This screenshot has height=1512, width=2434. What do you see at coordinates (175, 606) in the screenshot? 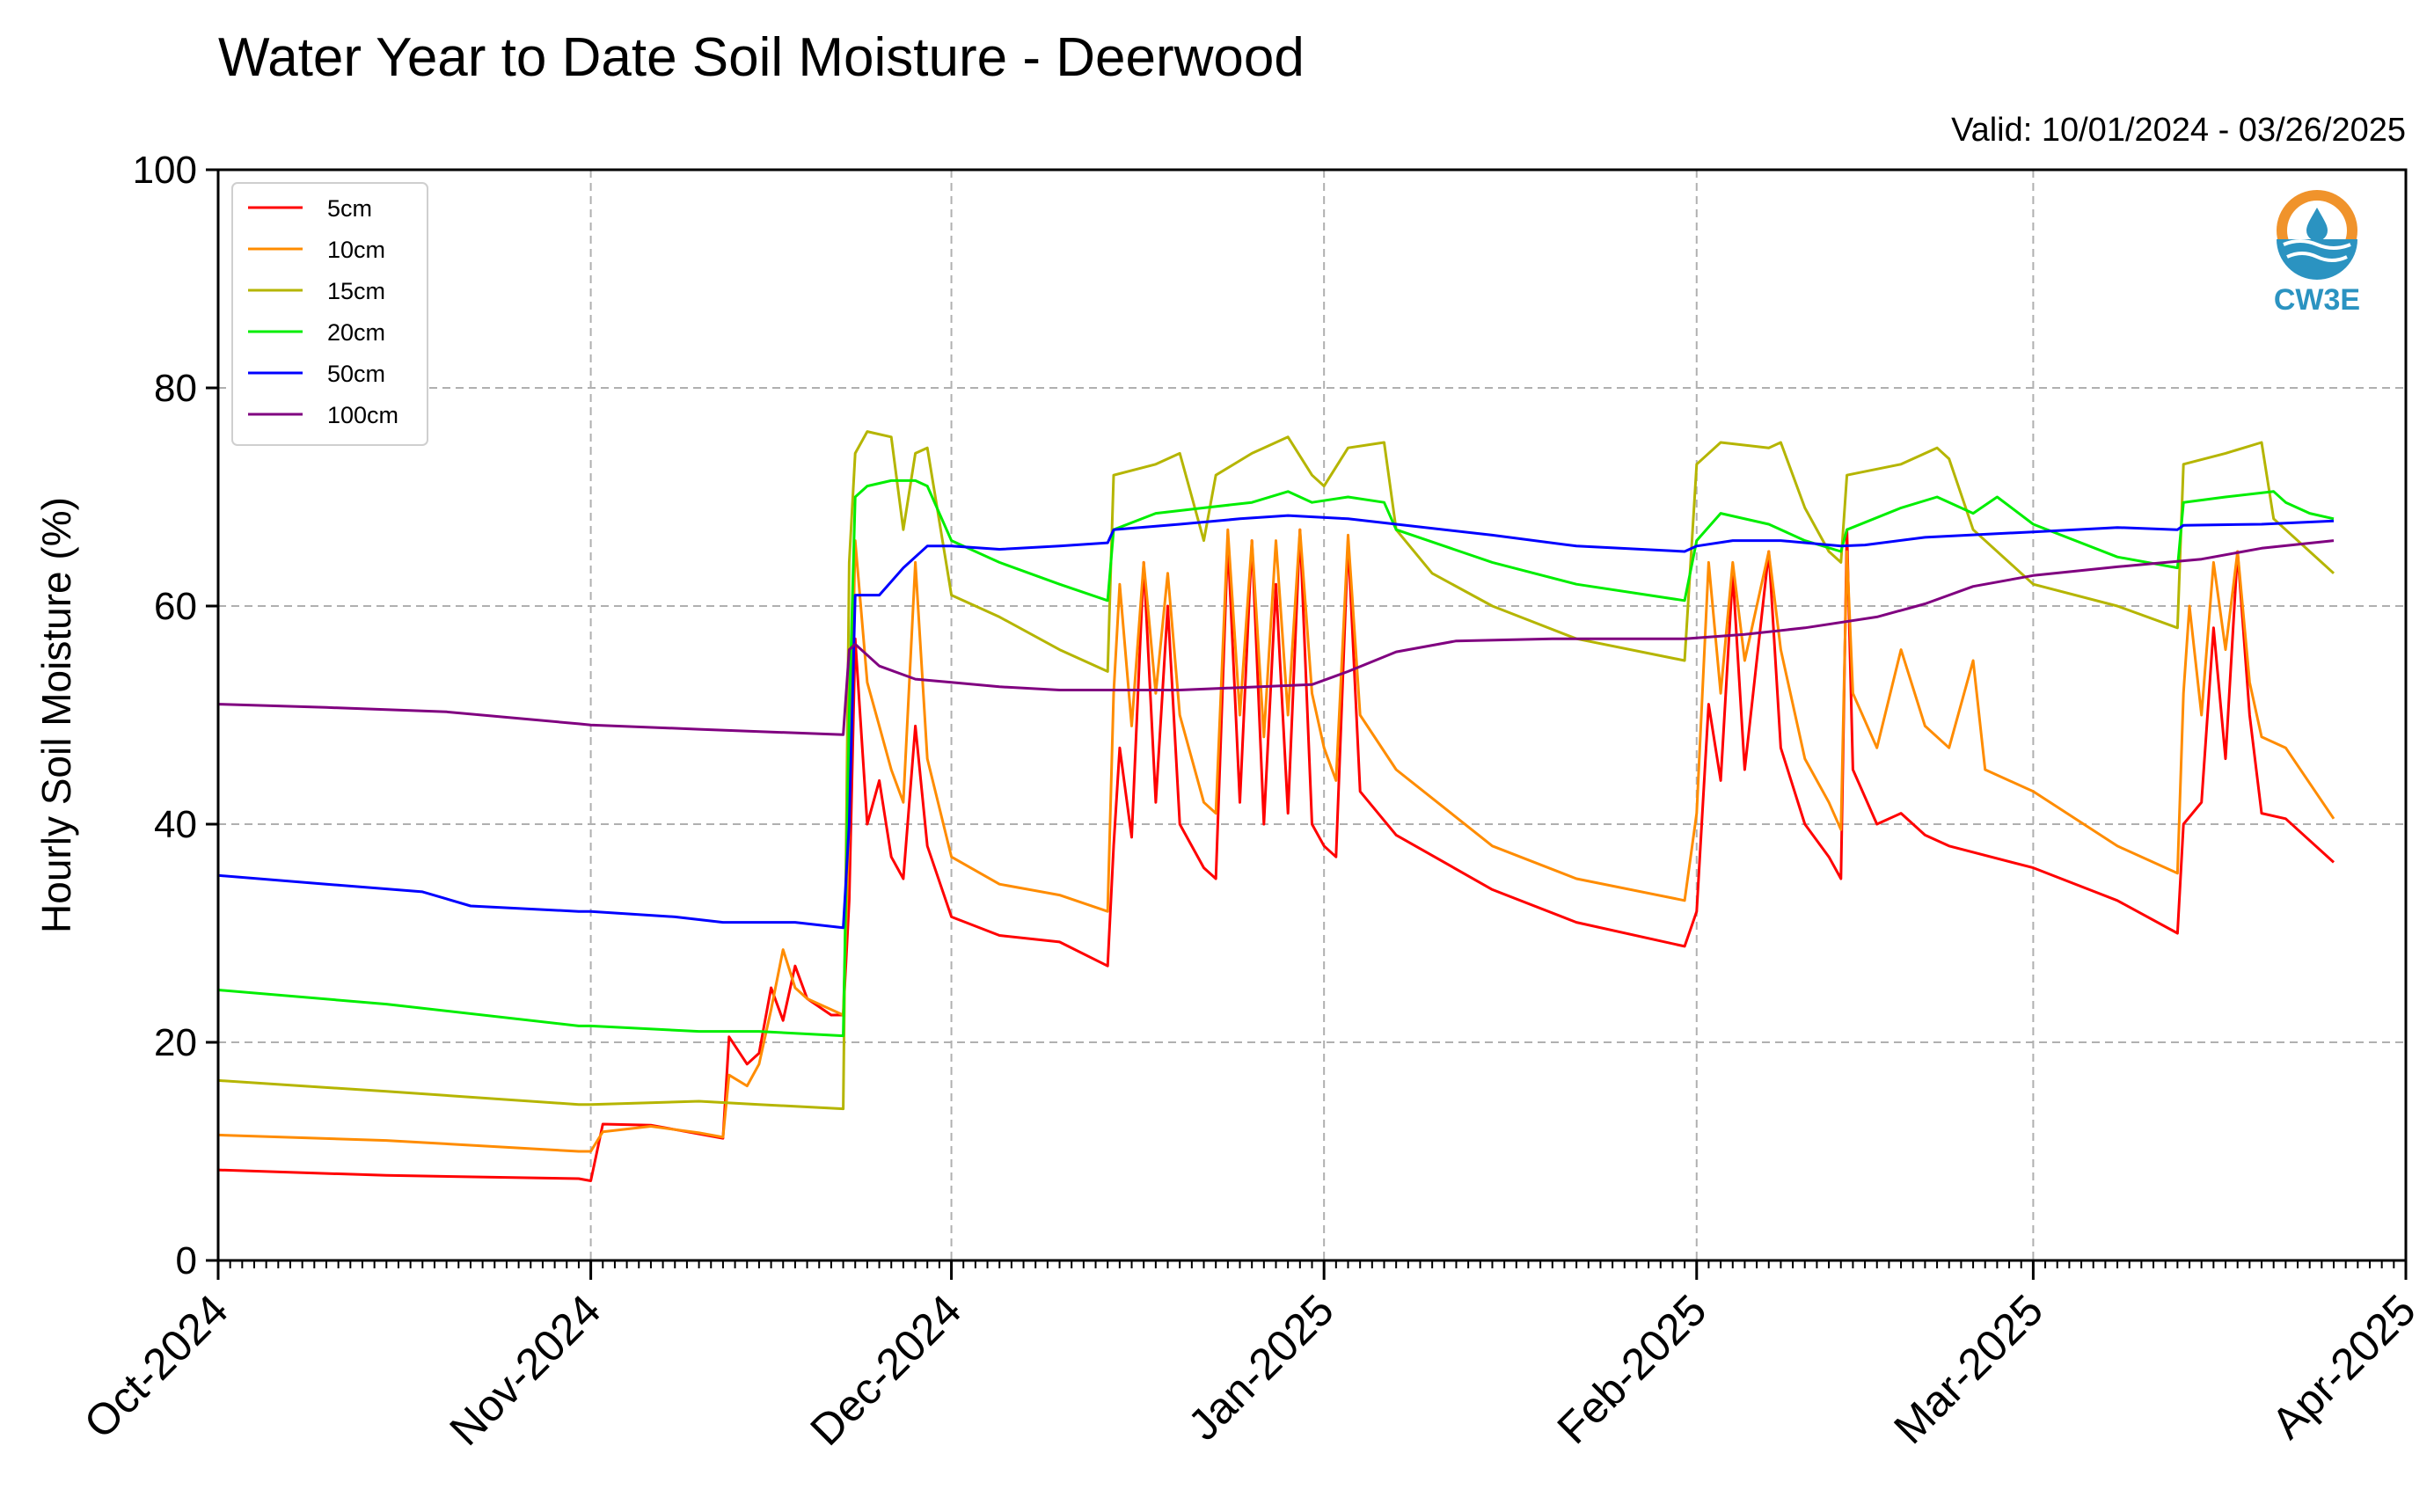
I see `y-tick-label: 60` at bounding box center [175, 606].